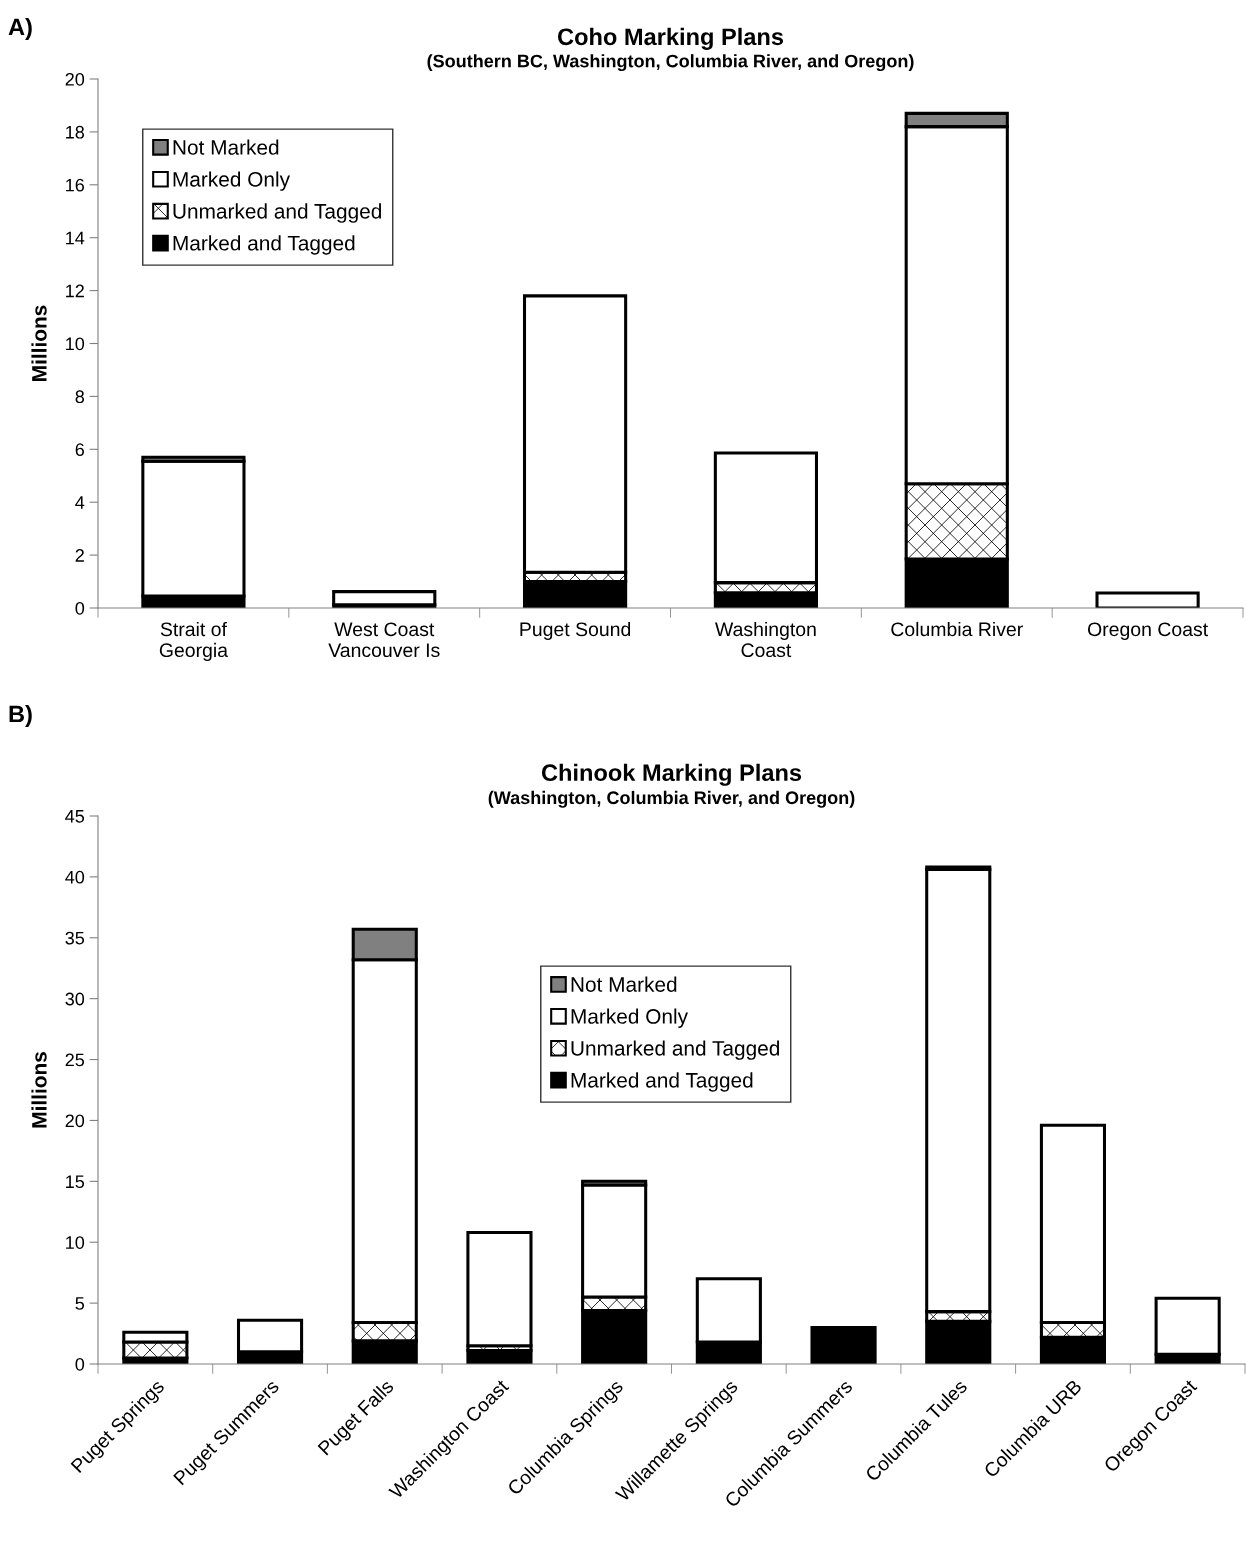 This screenshot has width=1246, height=1544. I want to click on y-tick-label: 35, so click(75, 938).